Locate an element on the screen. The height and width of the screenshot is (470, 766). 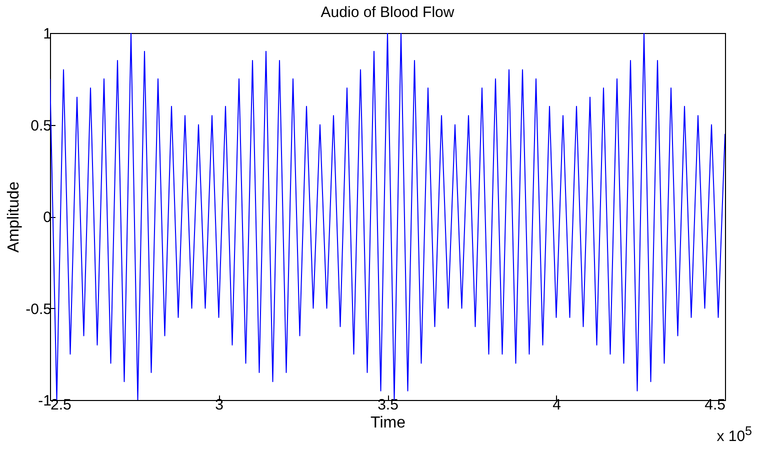
y-tick-label: -1 is located at coordinates (45, 401).